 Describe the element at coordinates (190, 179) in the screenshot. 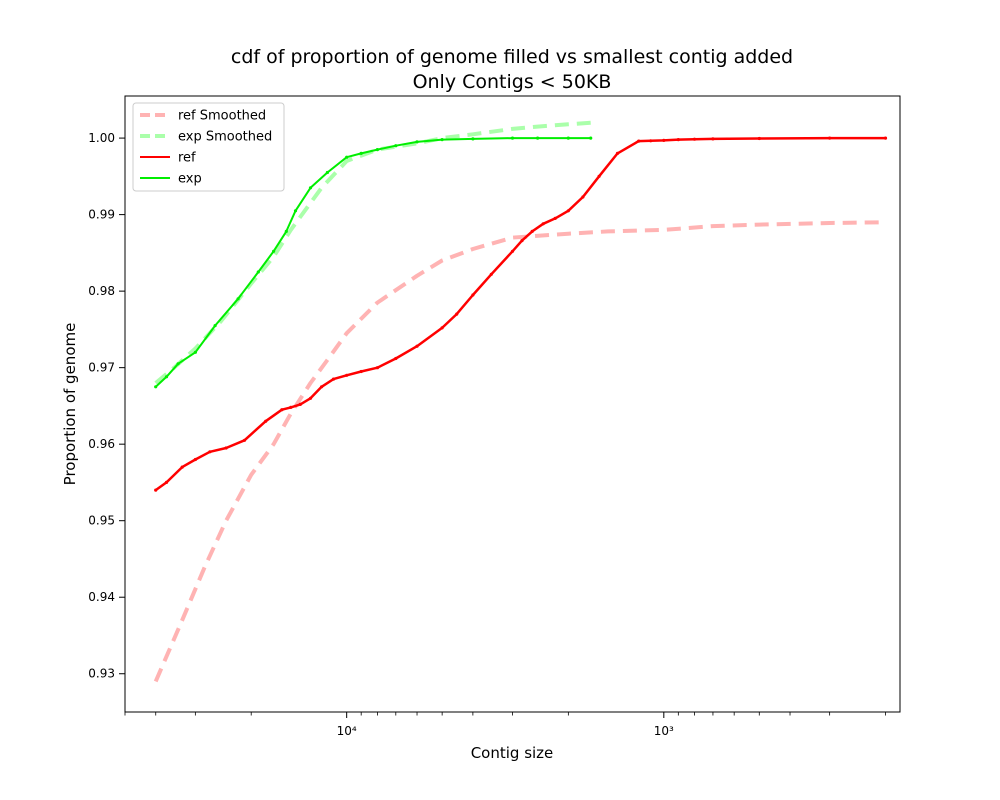

I see `legend-entry: exp` at that location.